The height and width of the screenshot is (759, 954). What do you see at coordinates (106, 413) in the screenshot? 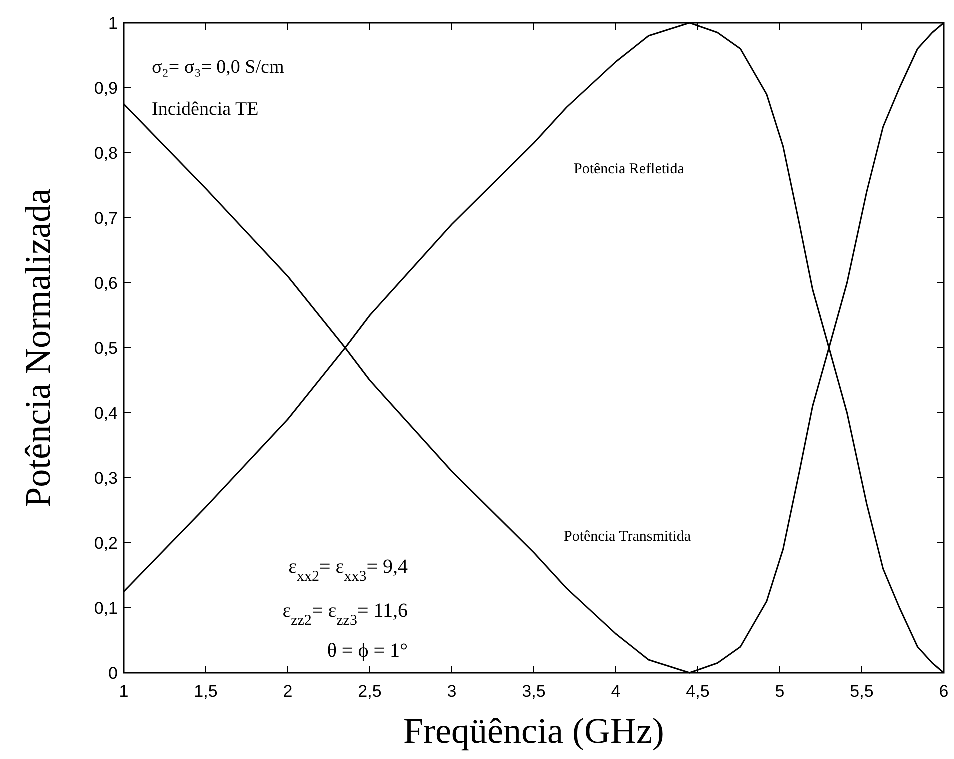
I see `y-tick-label: 0,4` at bounding box center [106, 413].